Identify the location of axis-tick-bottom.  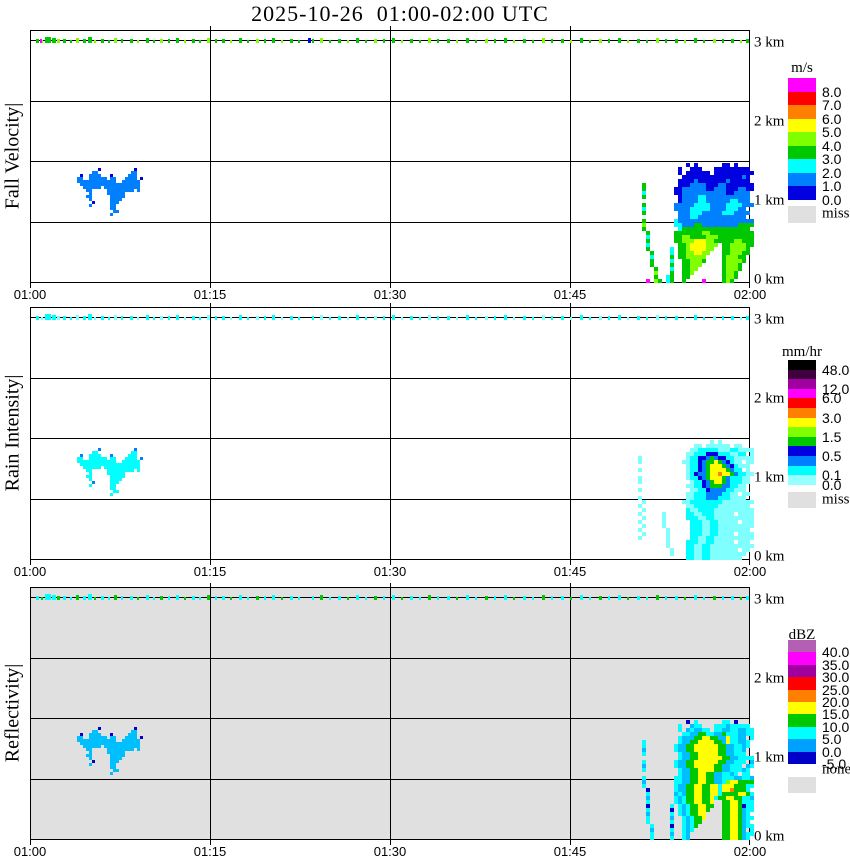
(210, 562).